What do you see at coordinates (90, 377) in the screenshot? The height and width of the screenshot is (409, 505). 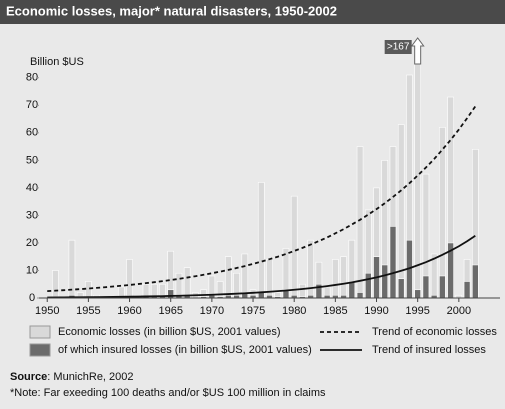 I see `source-text: : MunichRe, 2002` at bounding box center [90, 377].